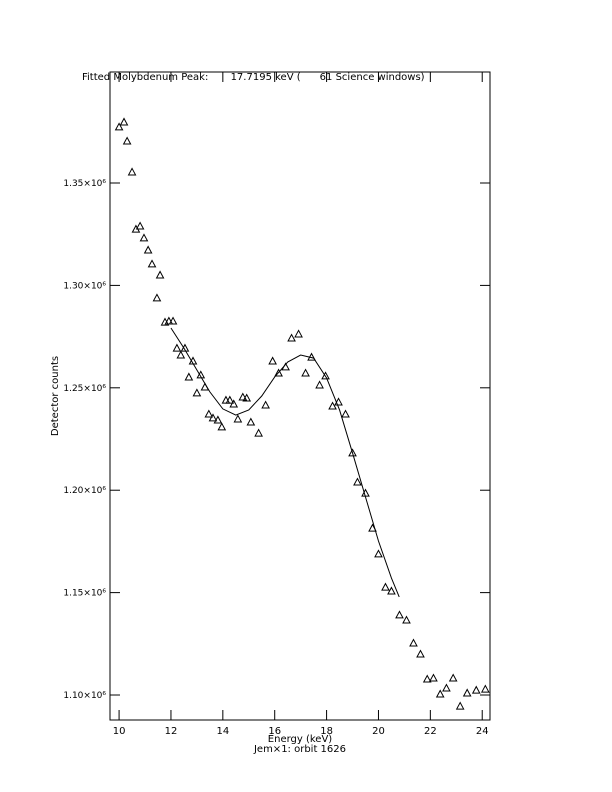 This screenshot has height=792, width=612. I want to click on x-tick-label: 14, so click(222, 731).